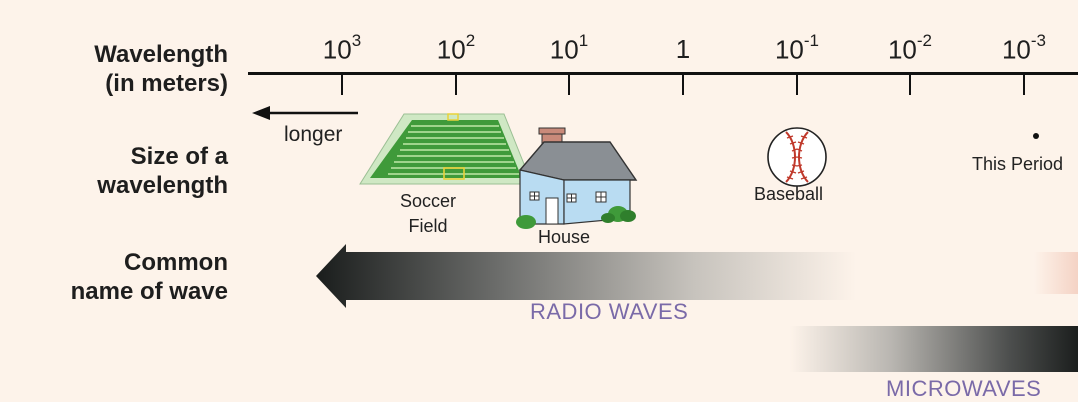  I want to click on tick-label: 10², so click(456, 48).